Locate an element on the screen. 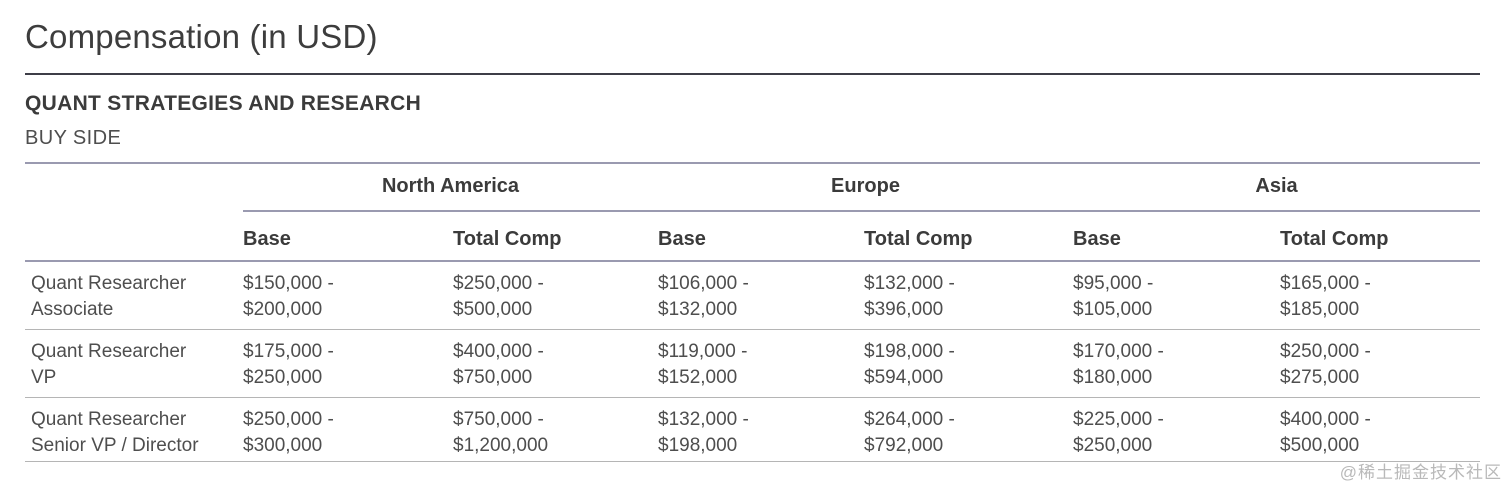 This screenshot has width=1512, height=494. asia-base-value: $95,000 - $105,000 is located at coordinates (1113, 296).